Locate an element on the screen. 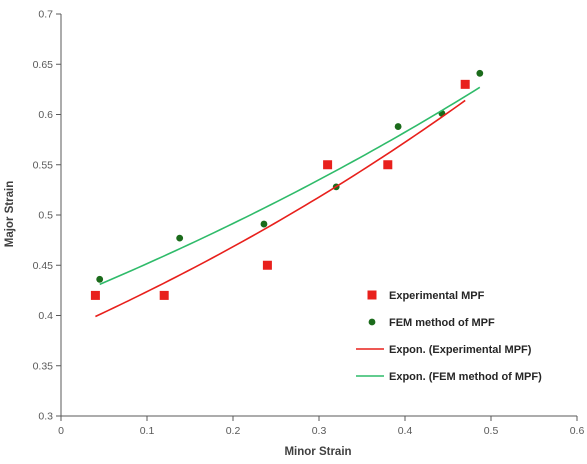  y-tick-label: 0.35 is located at coordinates (43, 366).